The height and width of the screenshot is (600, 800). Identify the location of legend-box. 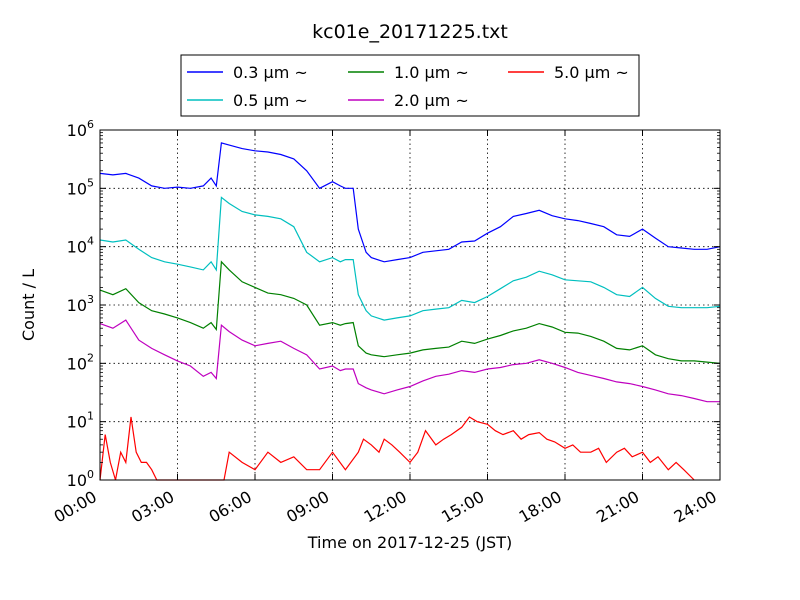
(410, 85).